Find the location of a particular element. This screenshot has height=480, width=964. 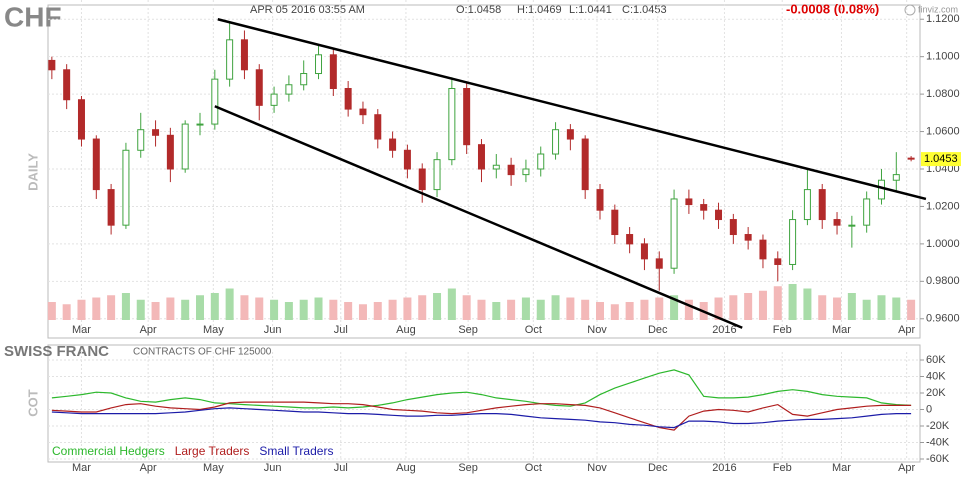

y-tick-label: 0.9800 is located at coordinates (943, 281).